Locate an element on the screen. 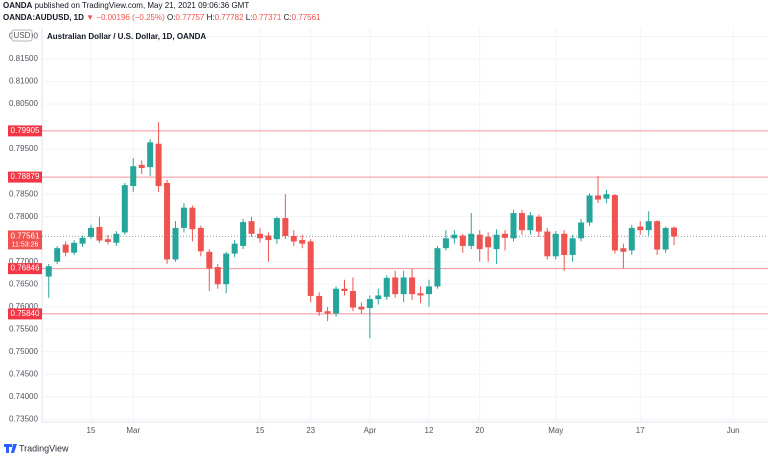 This screenshot has width=768, height=458. x-tick-label: 23 is located at coordinates (310, 430).